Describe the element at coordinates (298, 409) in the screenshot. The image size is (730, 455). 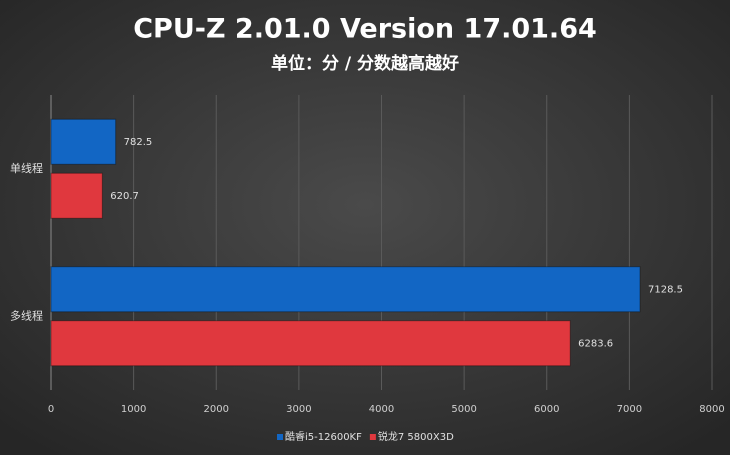
I see `x-tick-label: 3000` at that location.